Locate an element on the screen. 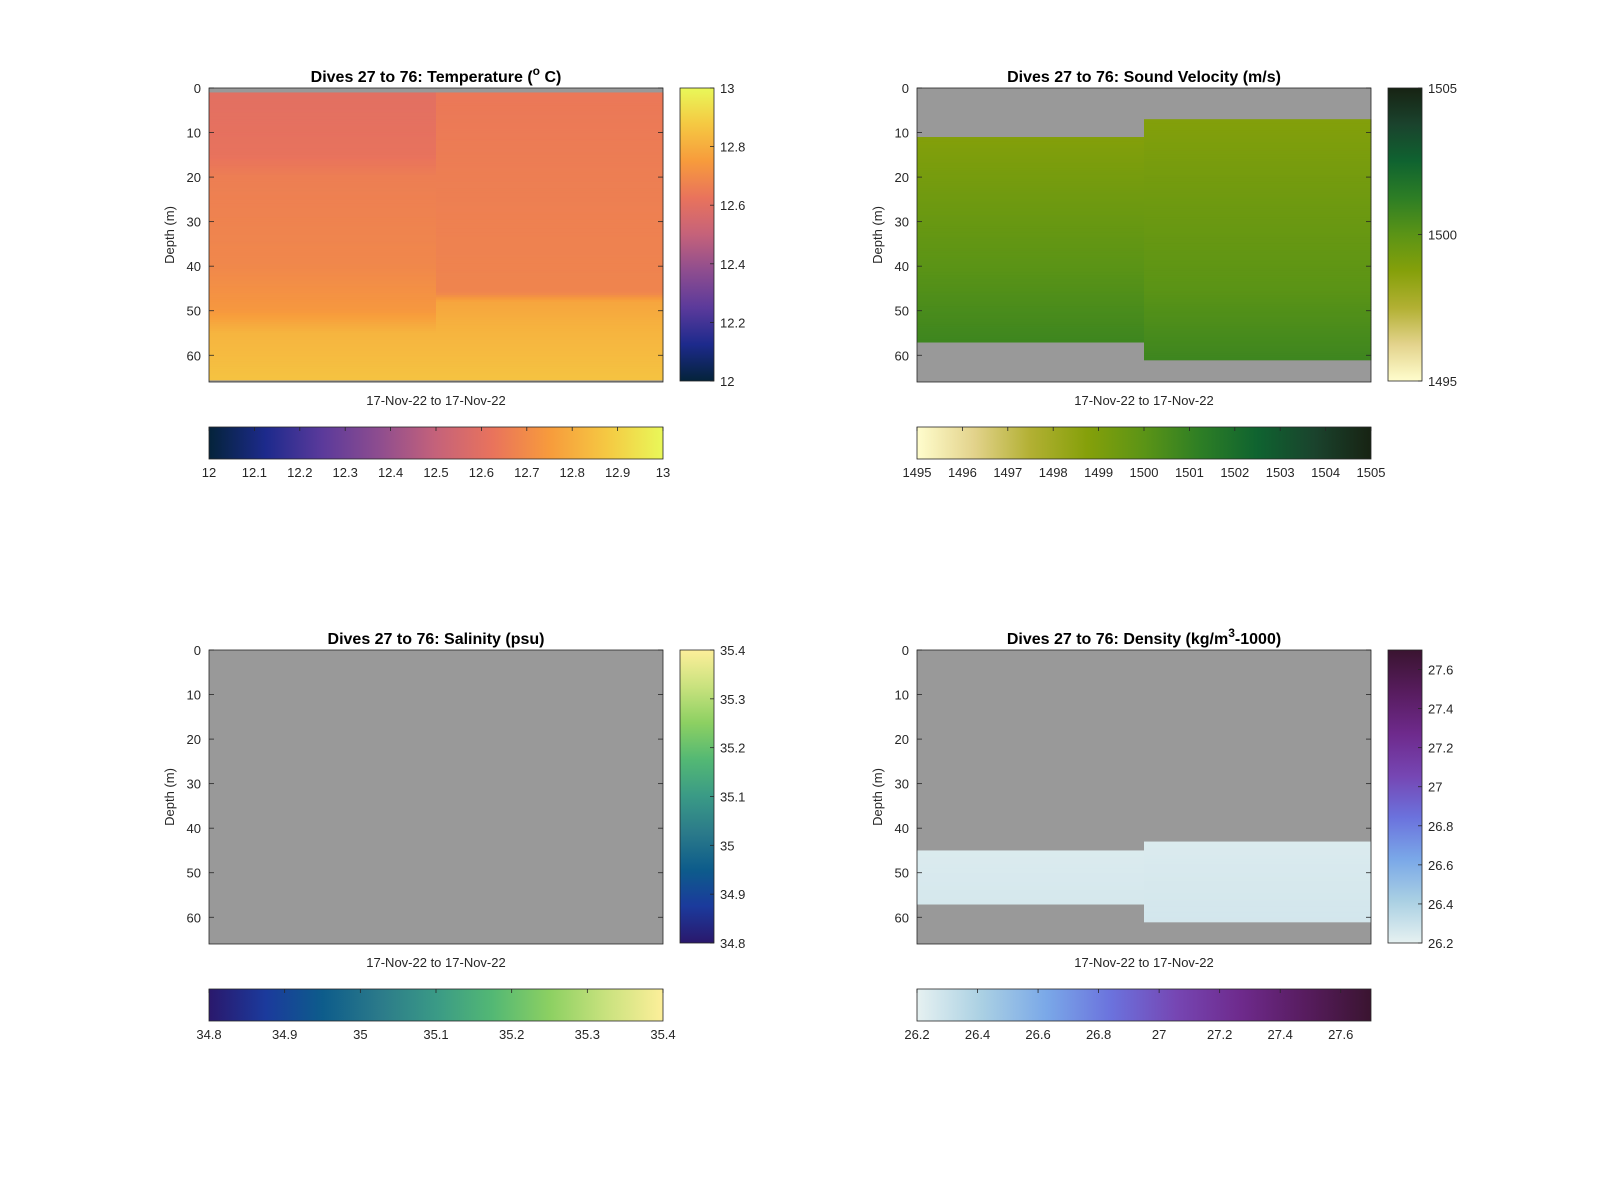 The image size is (1600, 1179). colorbar-tick-label: 1502 is located at coordinates (1234, 472).